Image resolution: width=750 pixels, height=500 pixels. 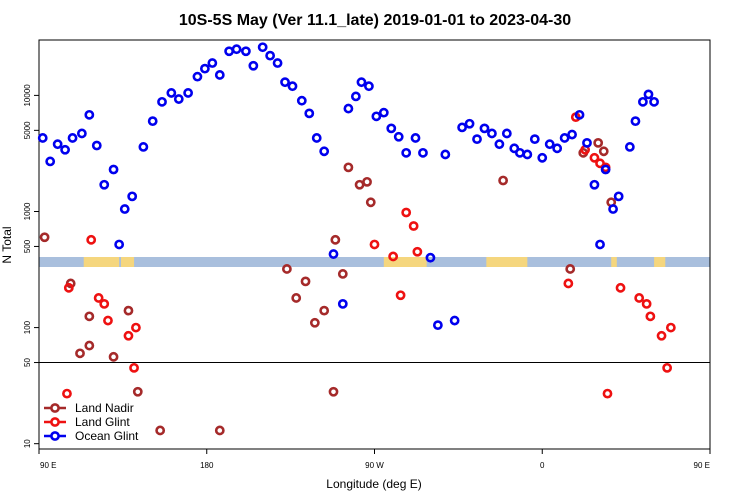 I want to click on legend-label-land-nadir: Land Nadir, so click(x=104, y=408).